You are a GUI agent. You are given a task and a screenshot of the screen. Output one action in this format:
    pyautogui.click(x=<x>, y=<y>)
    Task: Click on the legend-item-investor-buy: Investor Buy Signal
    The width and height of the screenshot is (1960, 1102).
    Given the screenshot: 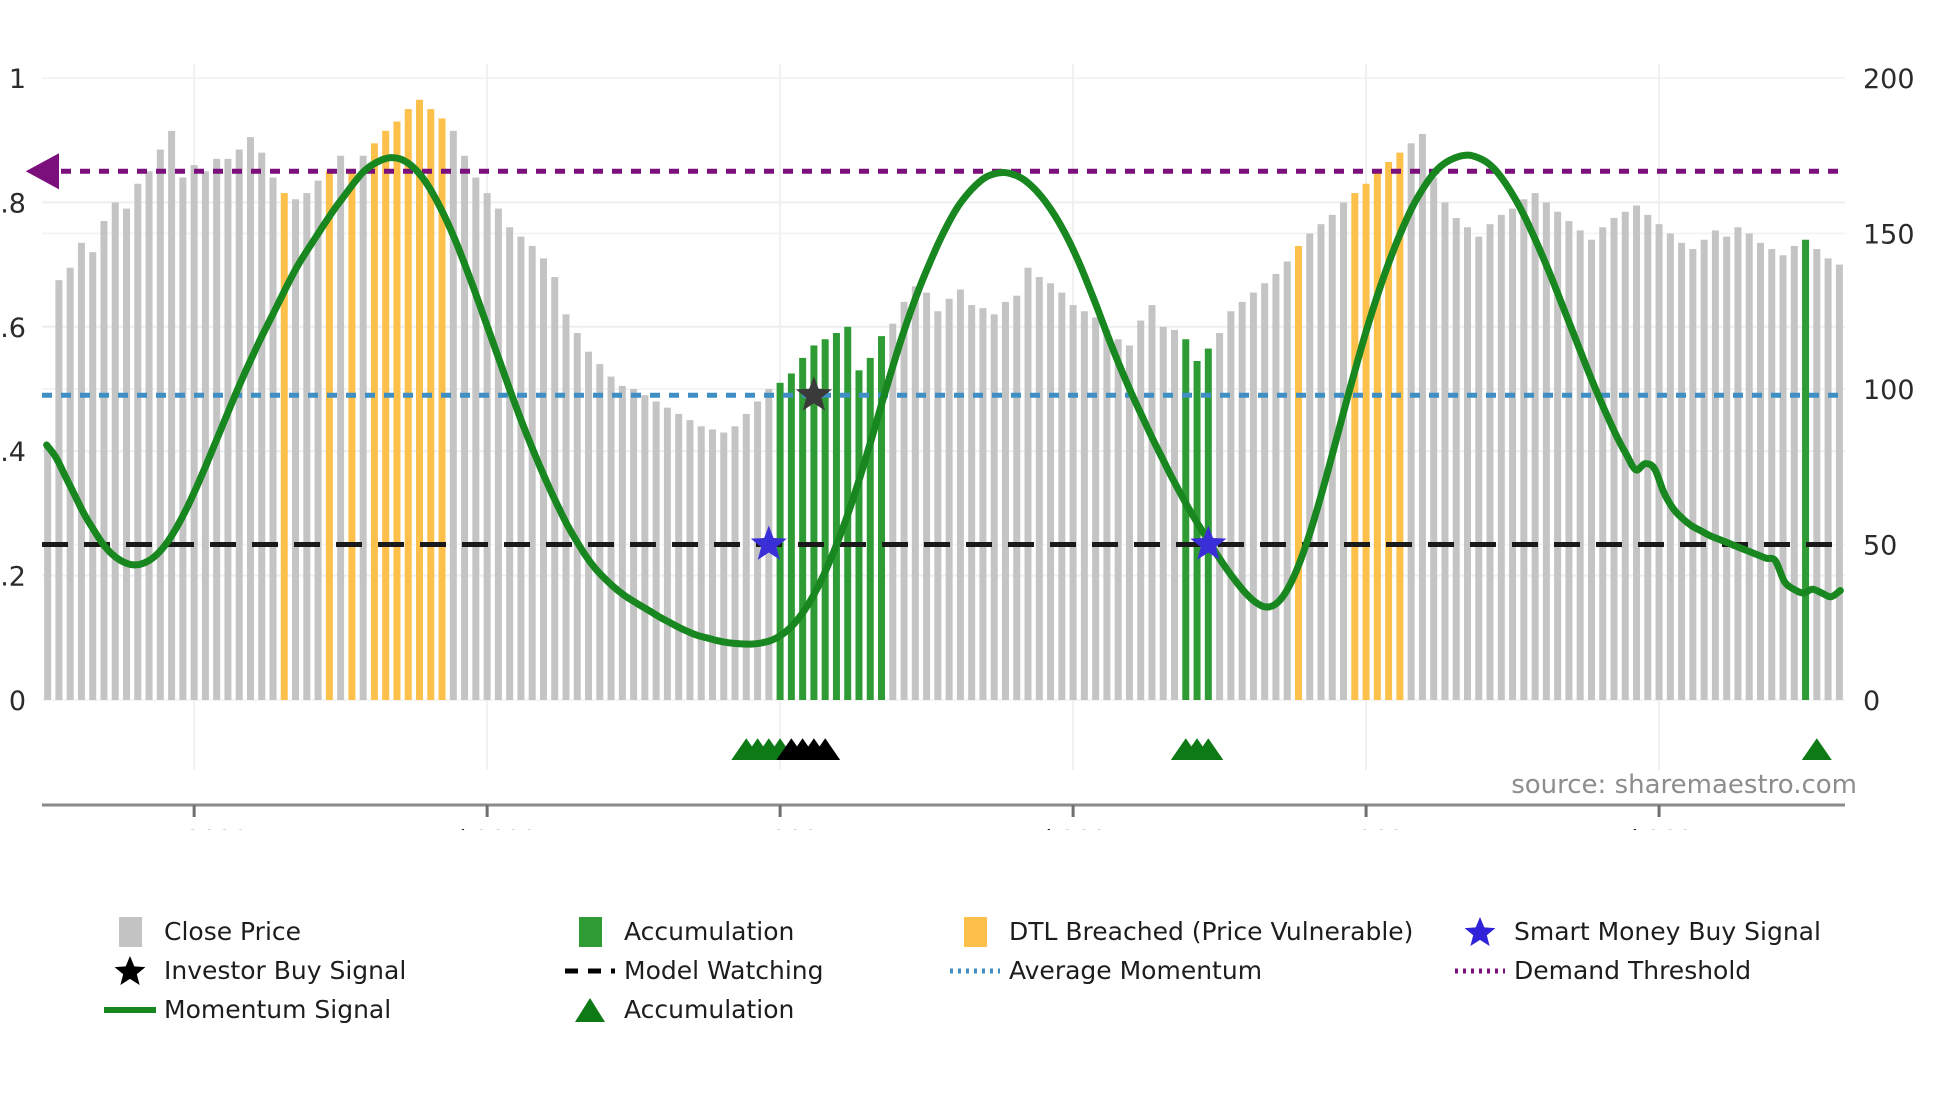 What is the action you would take?
    pyautogui.click(x=326, y=971)
    